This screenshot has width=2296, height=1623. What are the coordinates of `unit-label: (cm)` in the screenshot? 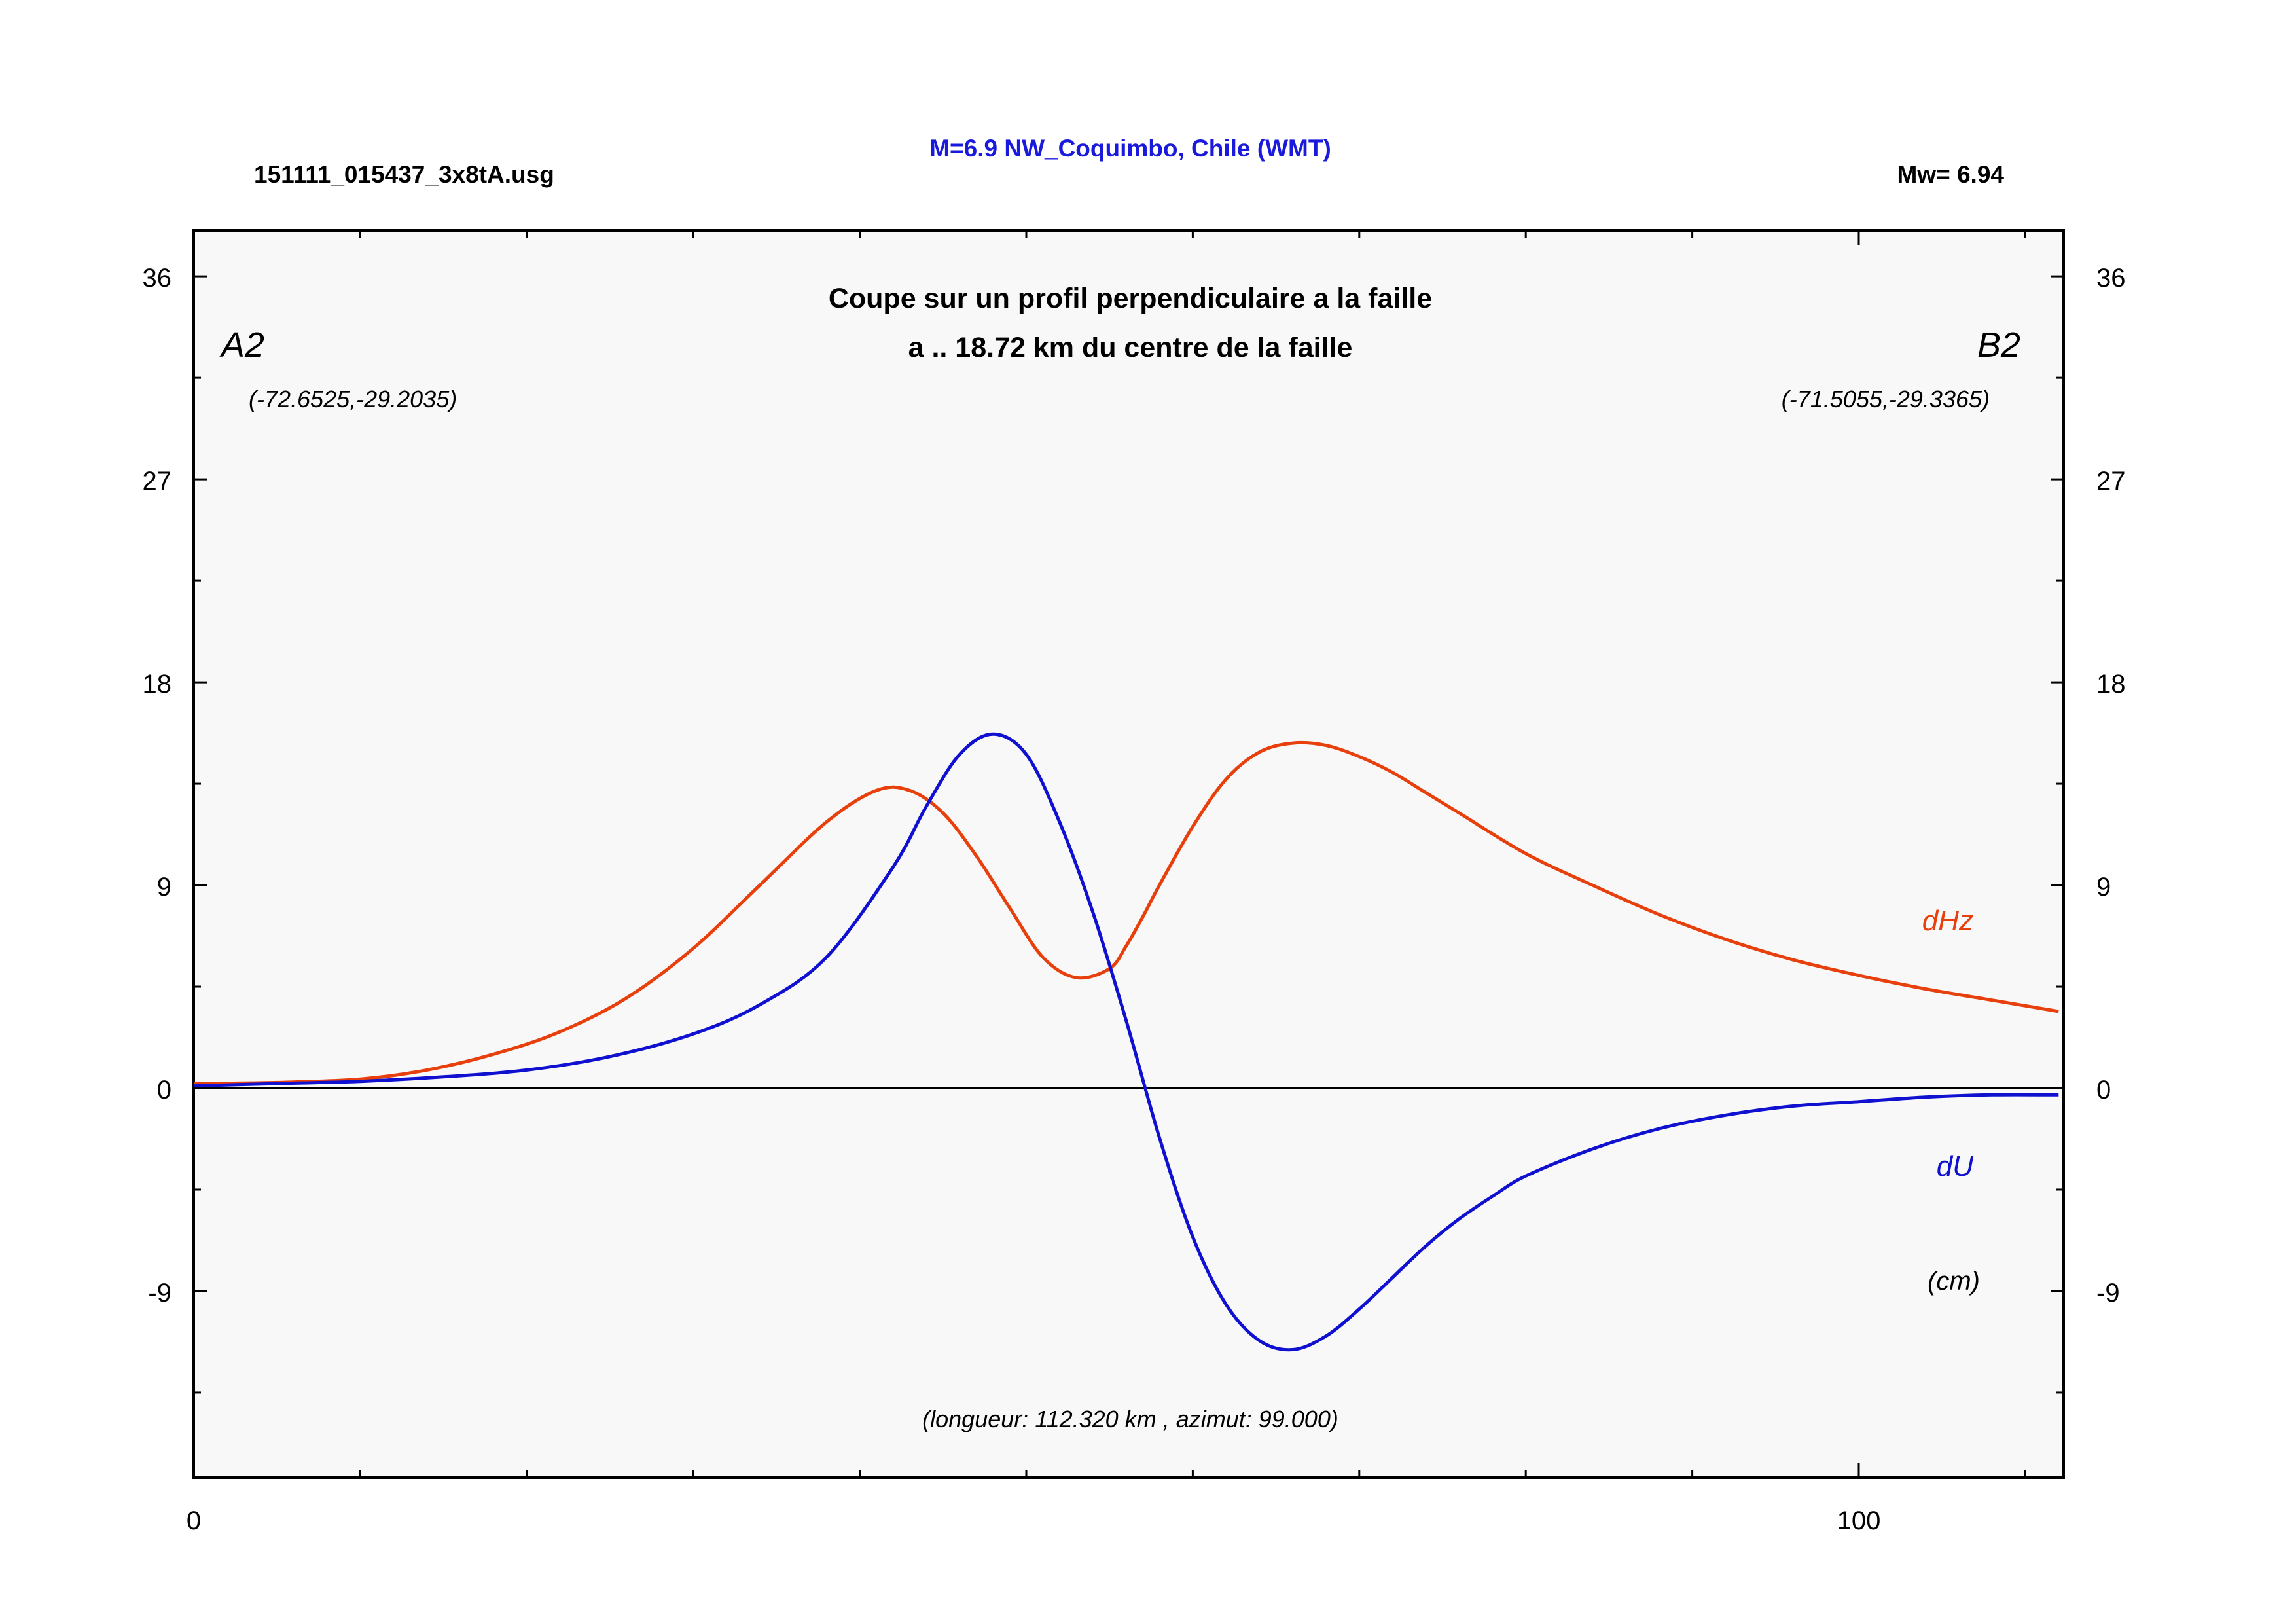 It's located at (1954, 1281).